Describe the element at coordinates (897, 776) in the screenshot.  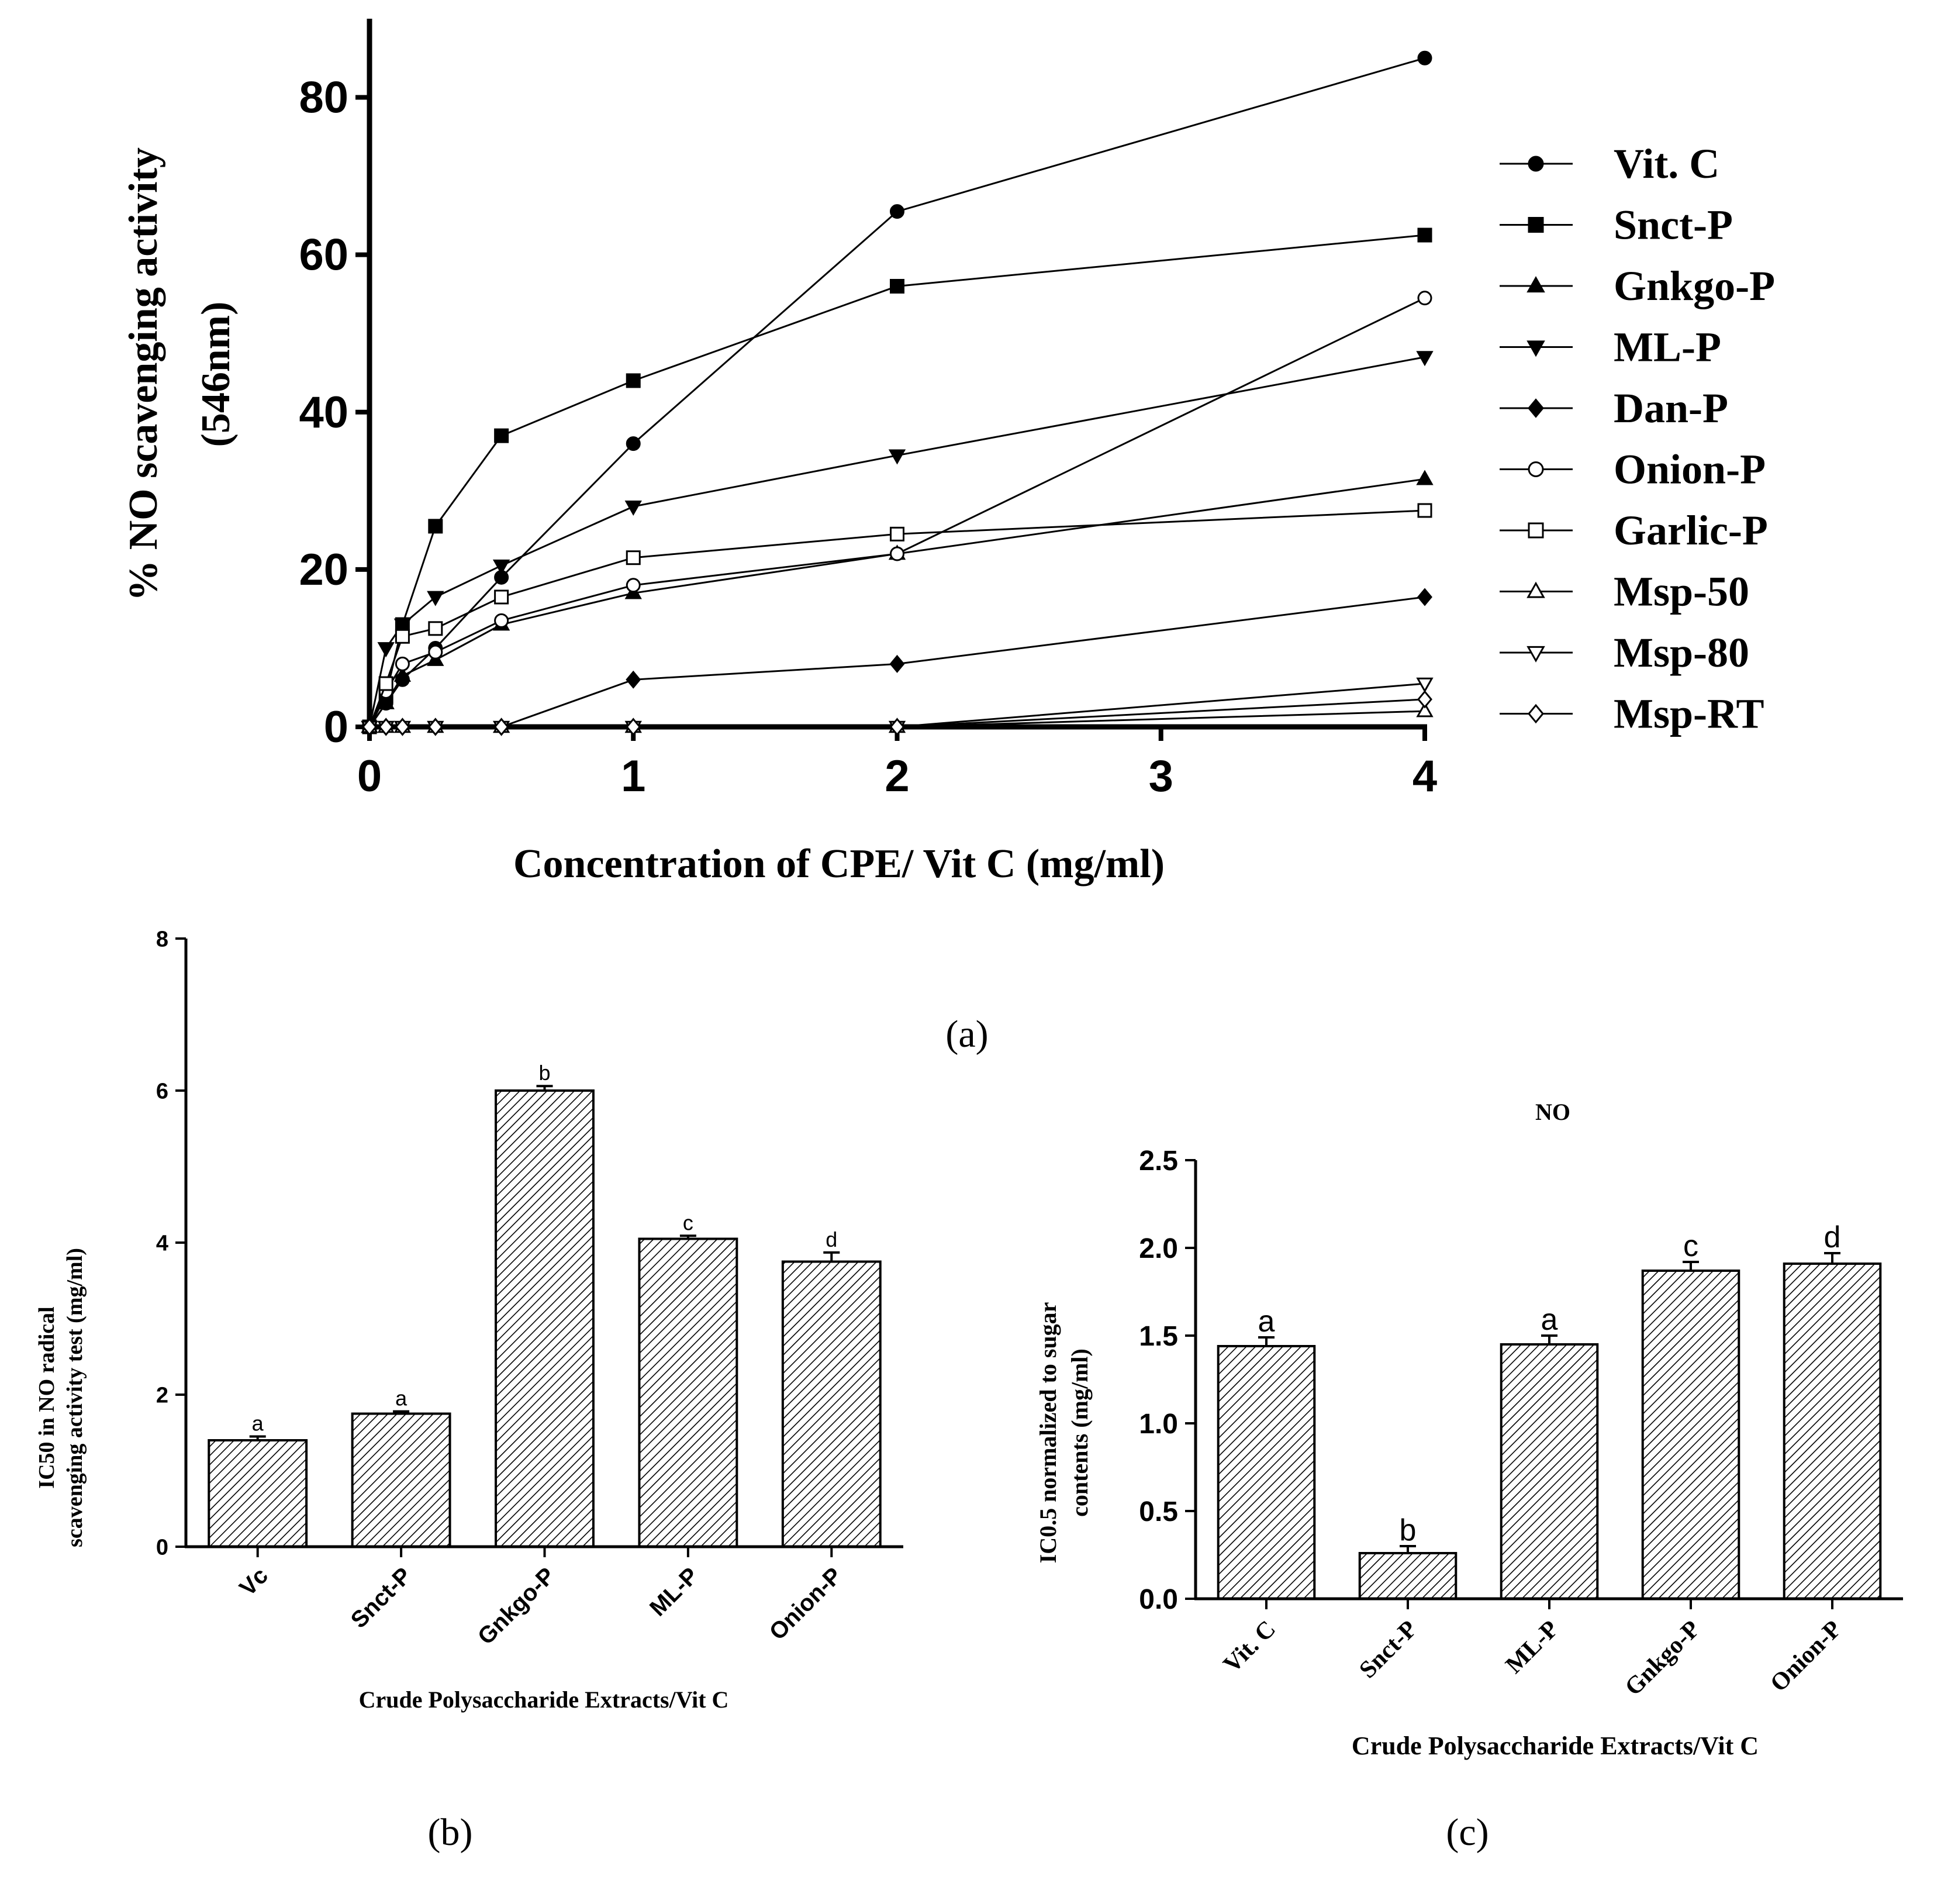
I see `a-x-tick-label: 2` at that location.